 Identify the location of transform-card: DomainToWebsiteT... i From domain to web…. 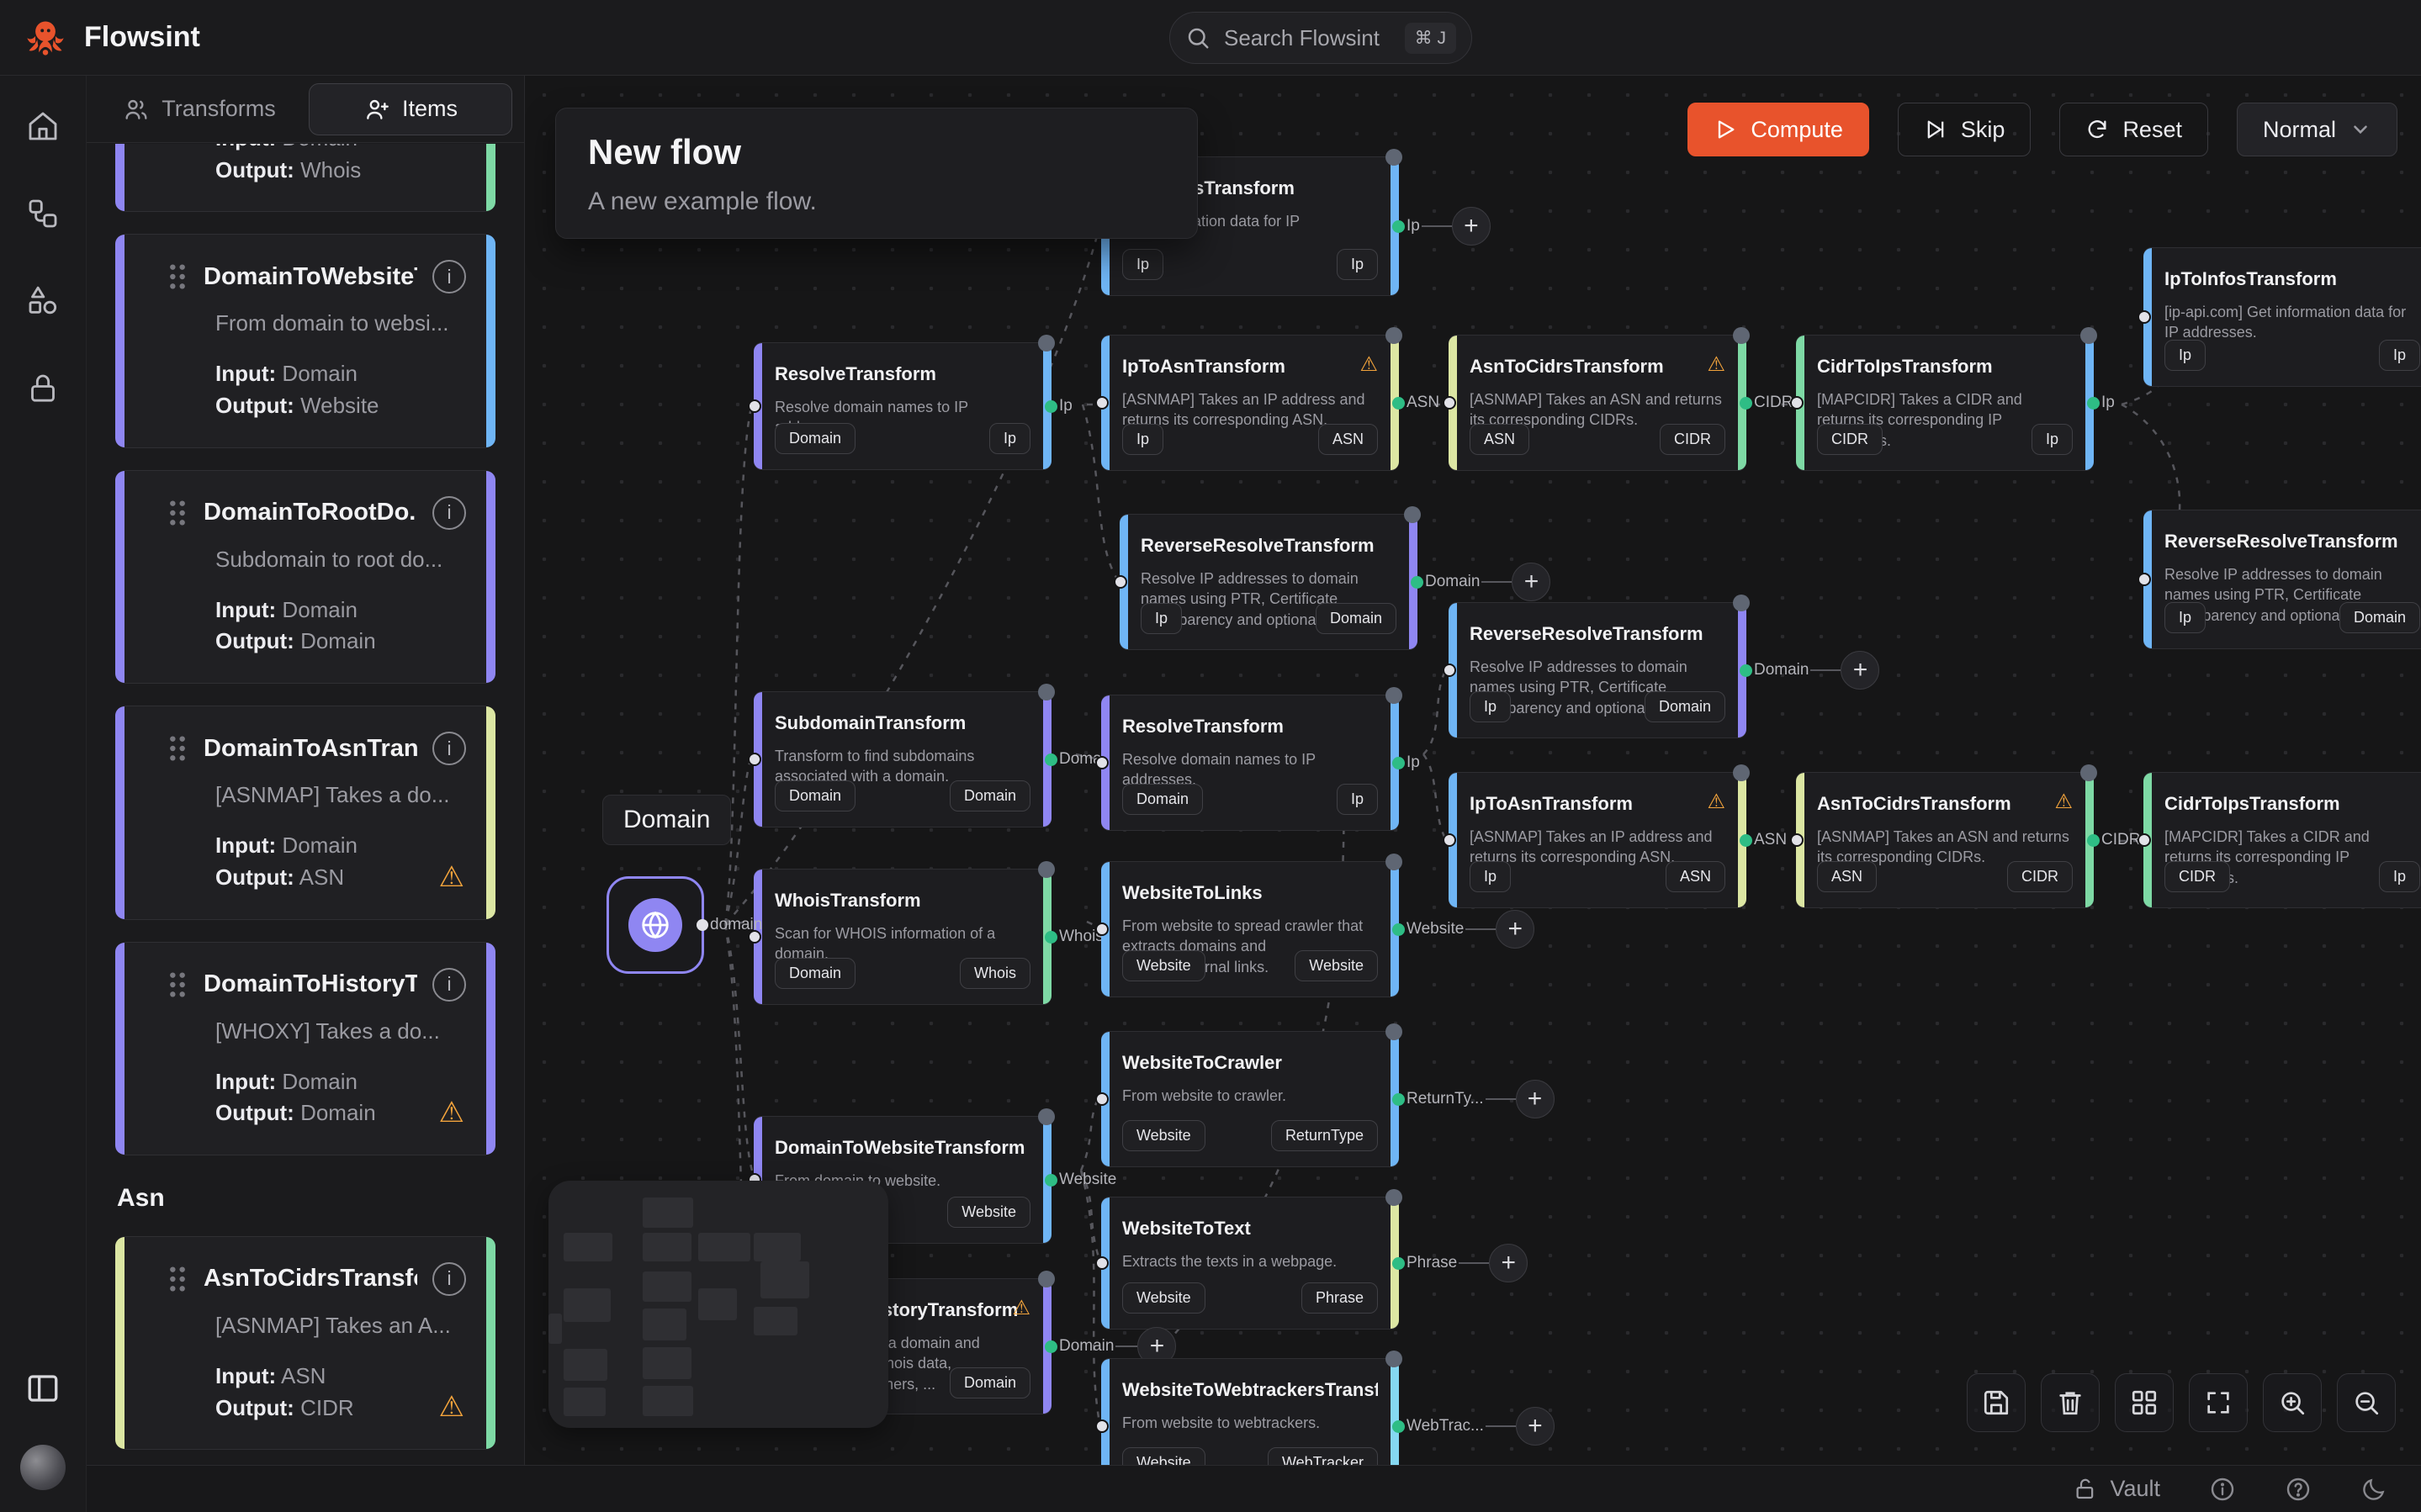
(305, 341).